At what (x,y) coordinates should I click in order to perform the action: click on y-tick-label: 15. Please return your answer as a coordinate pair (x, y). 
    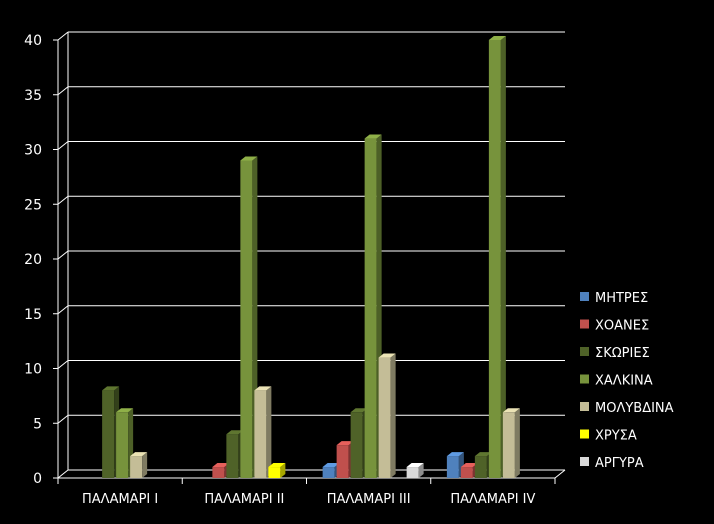
    Looking at the image, I should click on (33, 315).